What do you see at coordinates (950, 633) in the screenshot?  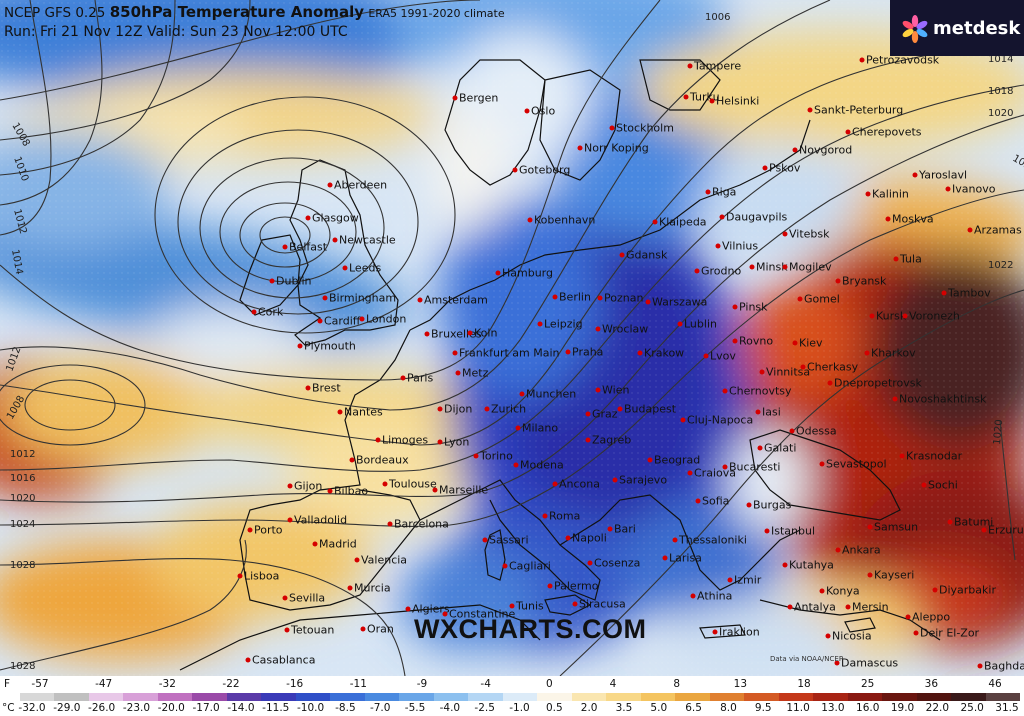 I see `city-label: Deir El-Zor` at bounding box center [950, 633].